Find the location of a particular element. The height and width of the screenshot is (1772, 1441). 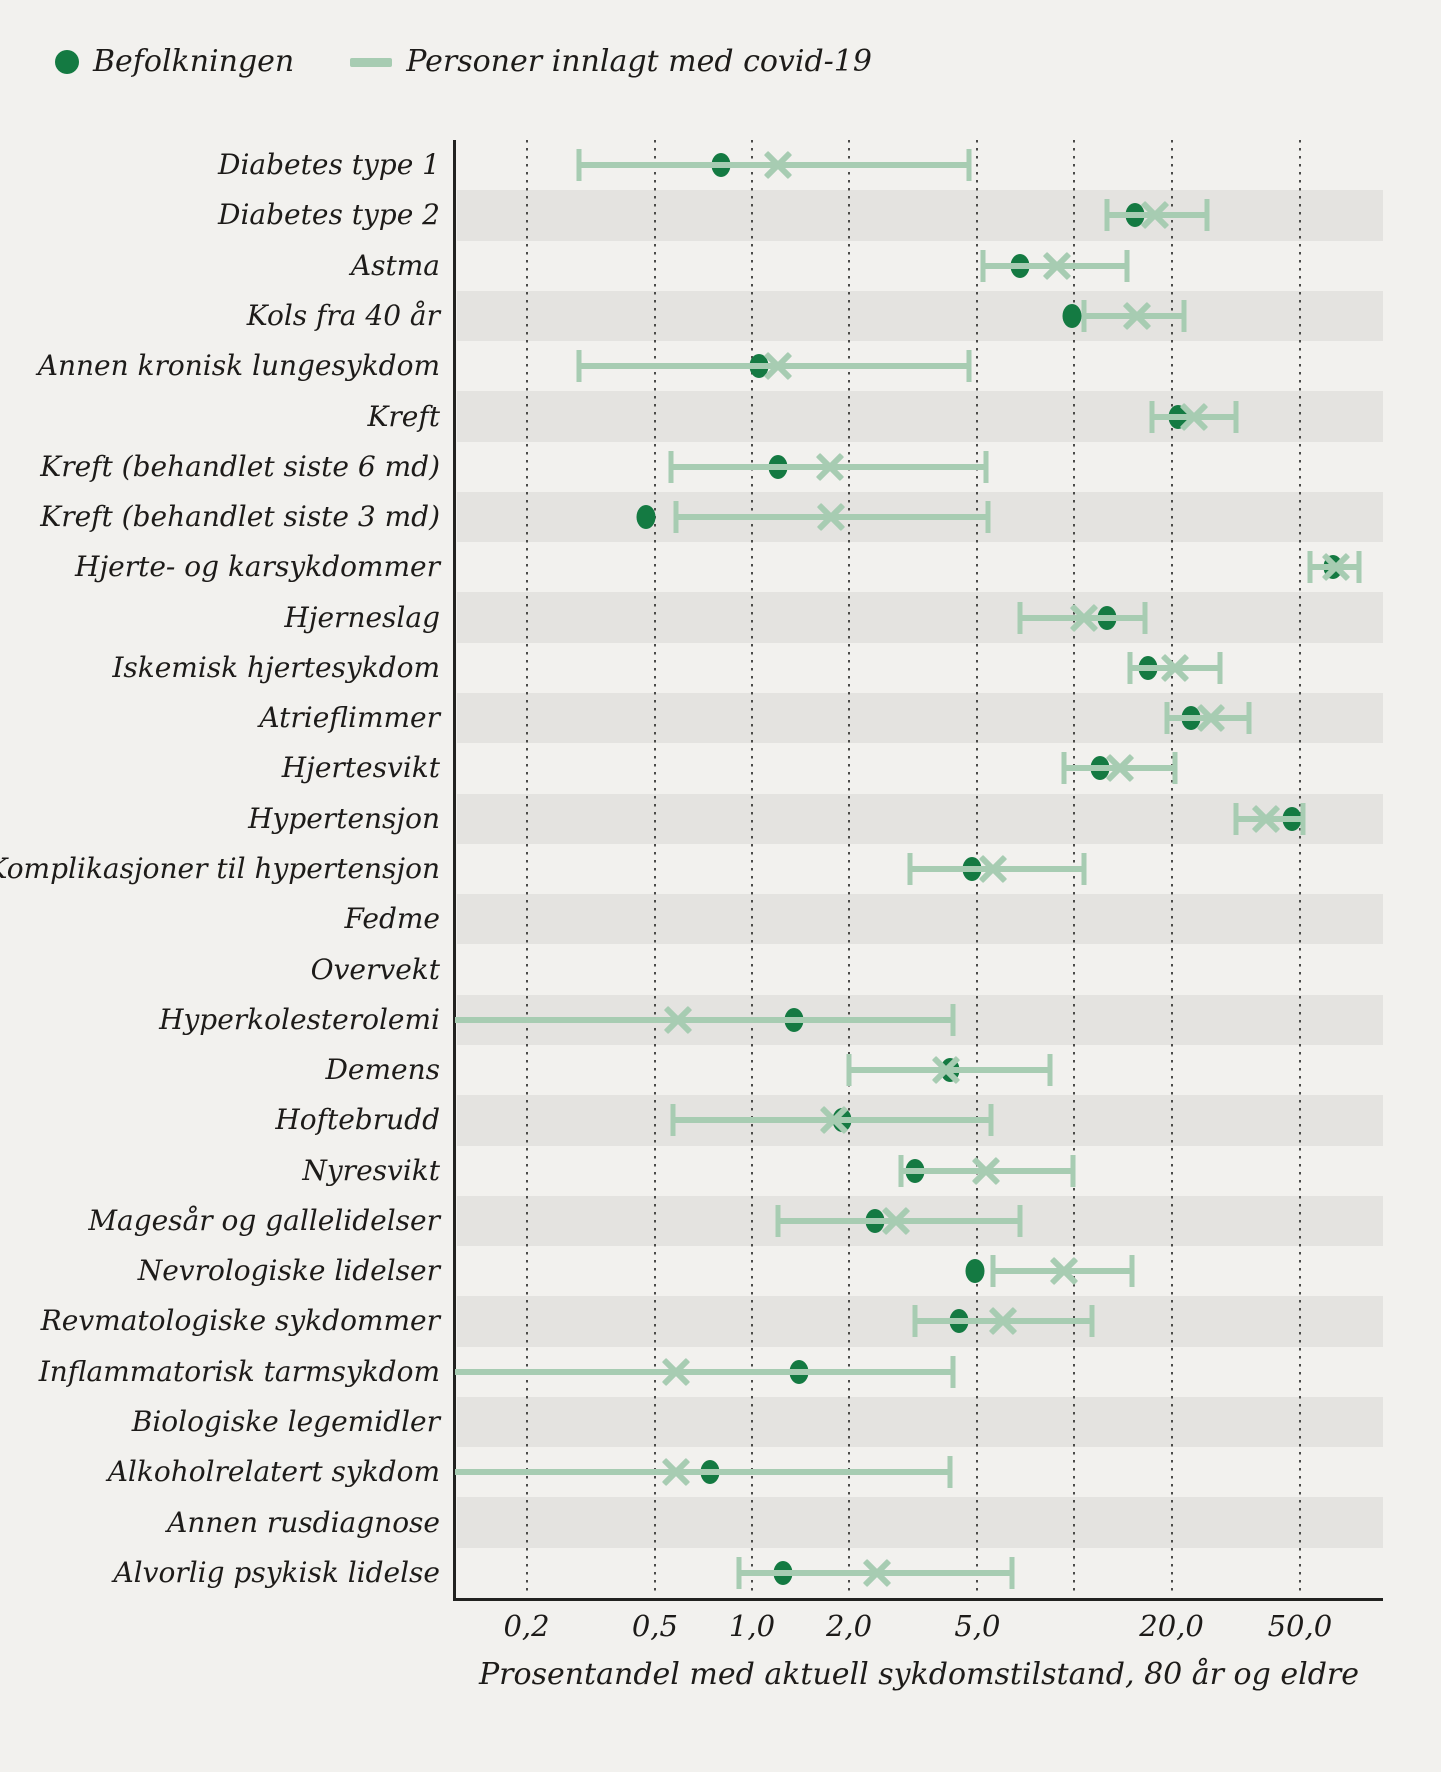

row-label: Alkoholrelatert sykdom is located at coordinates (273, 1472).